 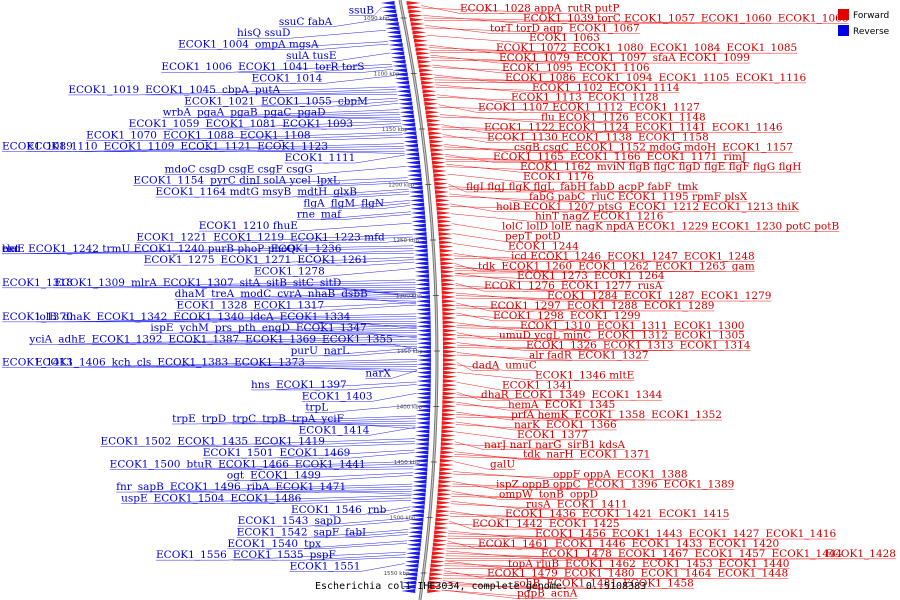 What do you see at coordinates (527, 584) in the screenshot?
I see `forward-feature-label: sohB` at bounding box center [527, 584].